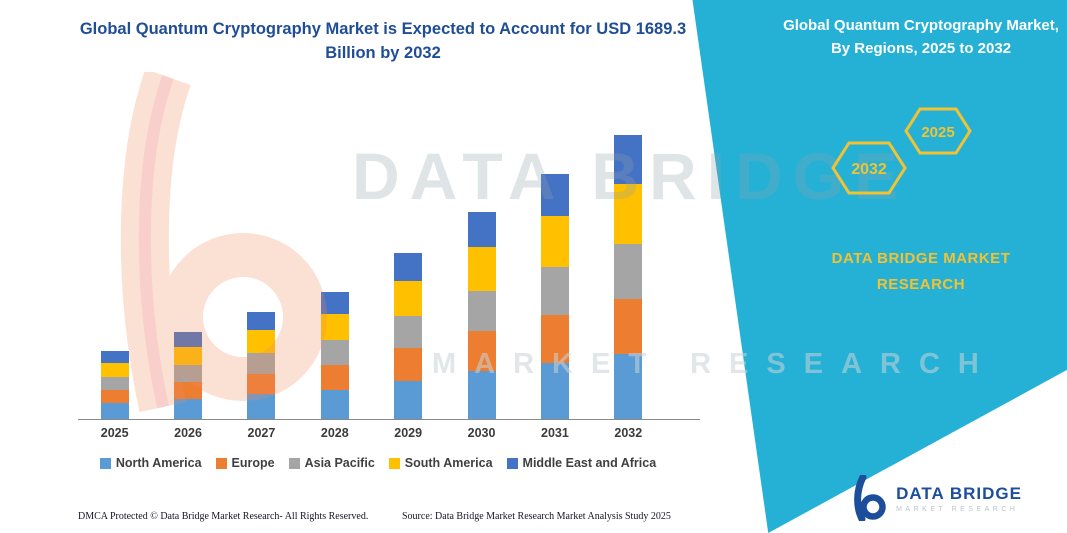 Image resolution: width=1067 pixels, height=533 pixels. Describe the element at coordinates (448, 463) in the screenshot. I see `legend-label: South America` at that location.